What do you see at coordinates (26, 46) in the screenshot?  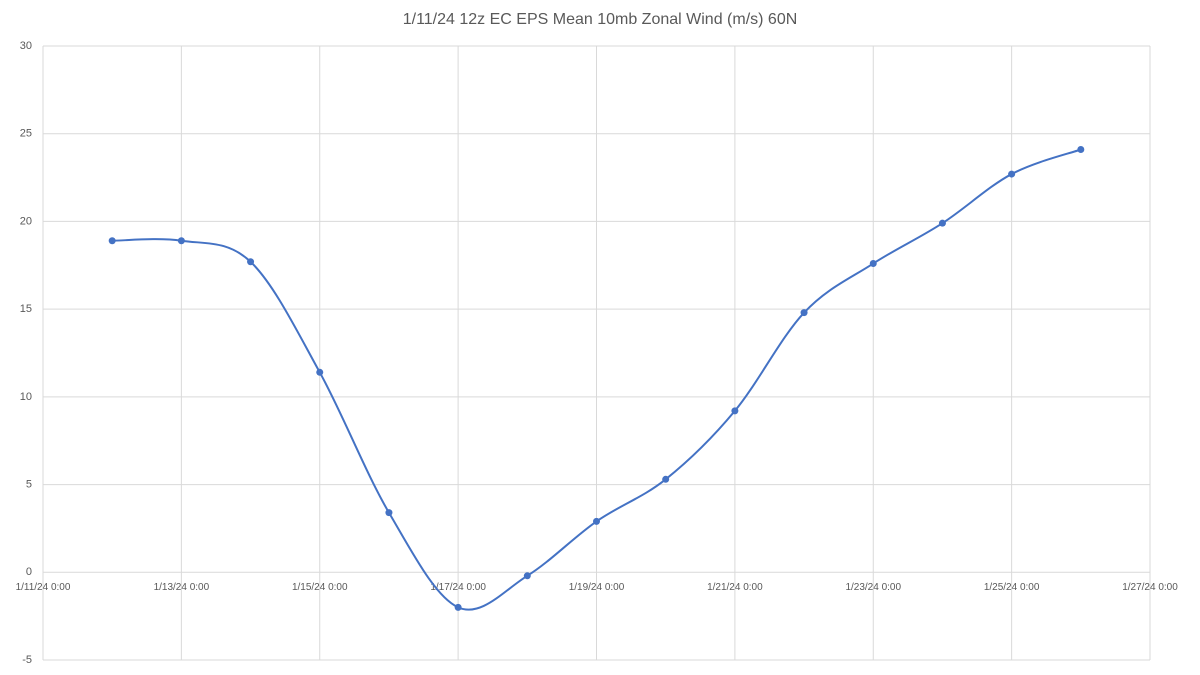 I see `y-tick-label: 30` at bounding box center [26, 46].